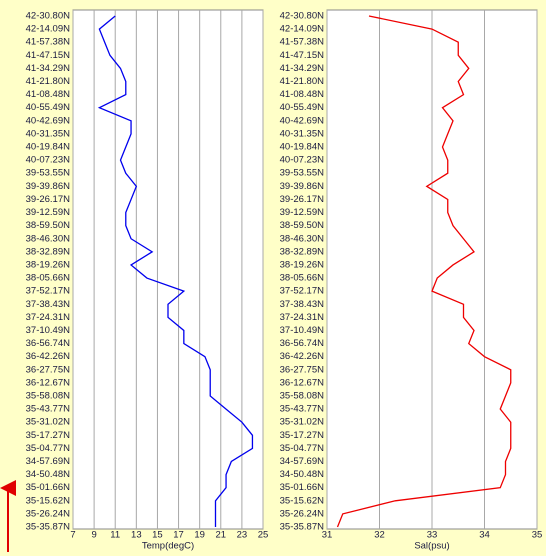 This screenshot has width=546, height=556. I want to click on x-tick-label: 33, so click(432, 535).